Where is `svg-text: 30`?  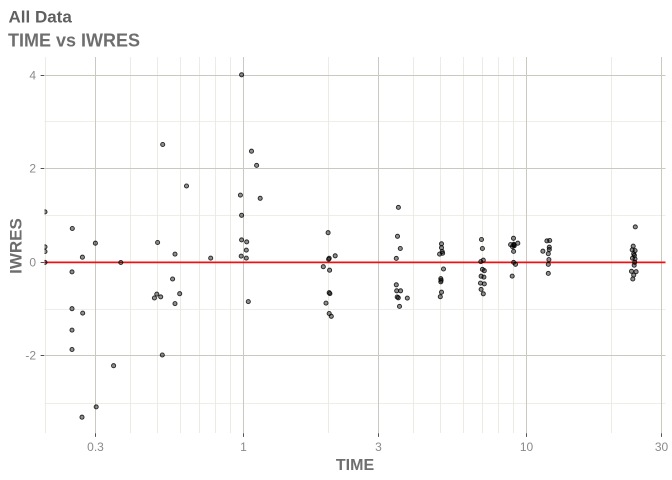 svg-text: 30 is located at coordinates (662, 447).